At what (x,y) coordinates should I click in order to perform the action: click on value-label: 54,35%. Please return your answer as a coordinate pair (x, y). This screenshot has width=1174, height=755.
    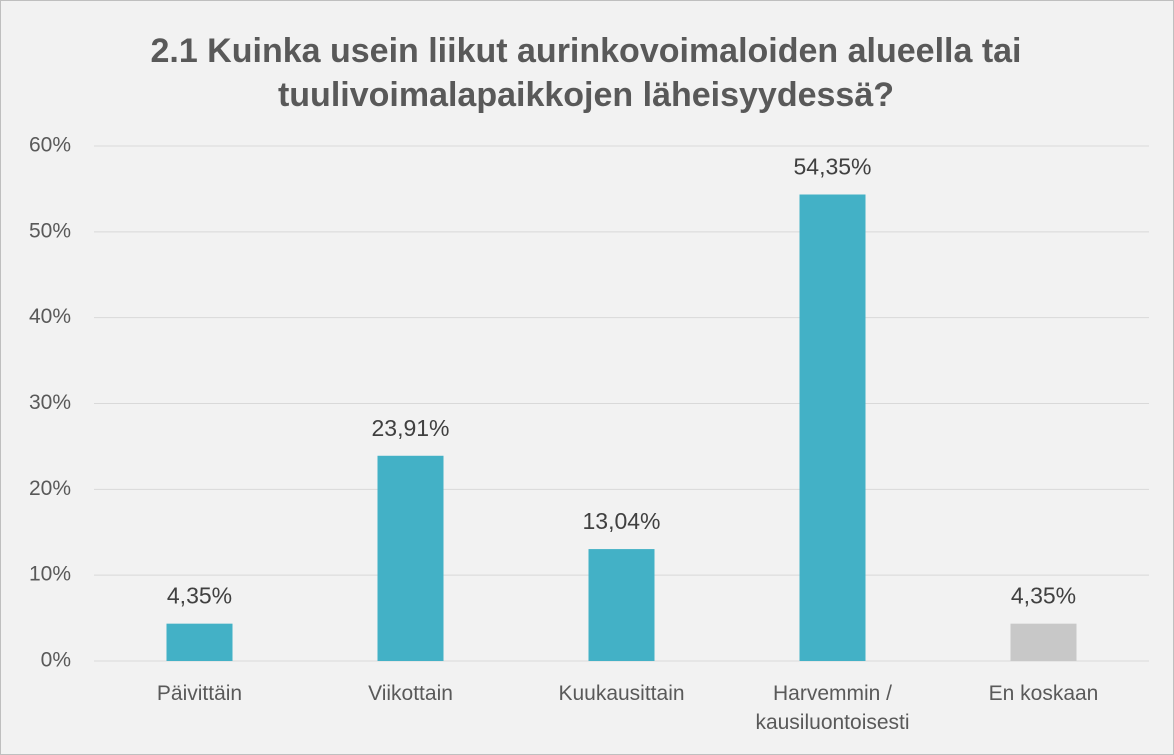
    Looking at the image, I should click on (832, 167).